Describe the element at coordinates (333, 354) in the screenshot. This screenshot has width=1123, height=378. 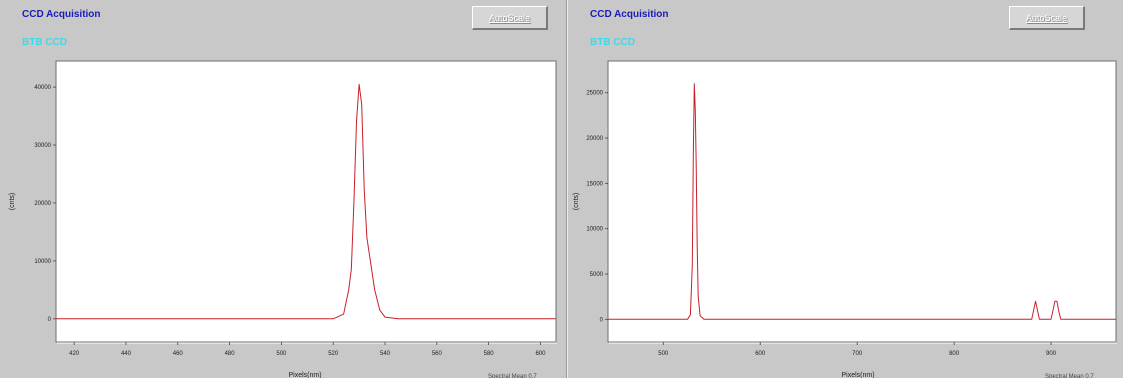
I see `x-tick-label: 520` at that location.